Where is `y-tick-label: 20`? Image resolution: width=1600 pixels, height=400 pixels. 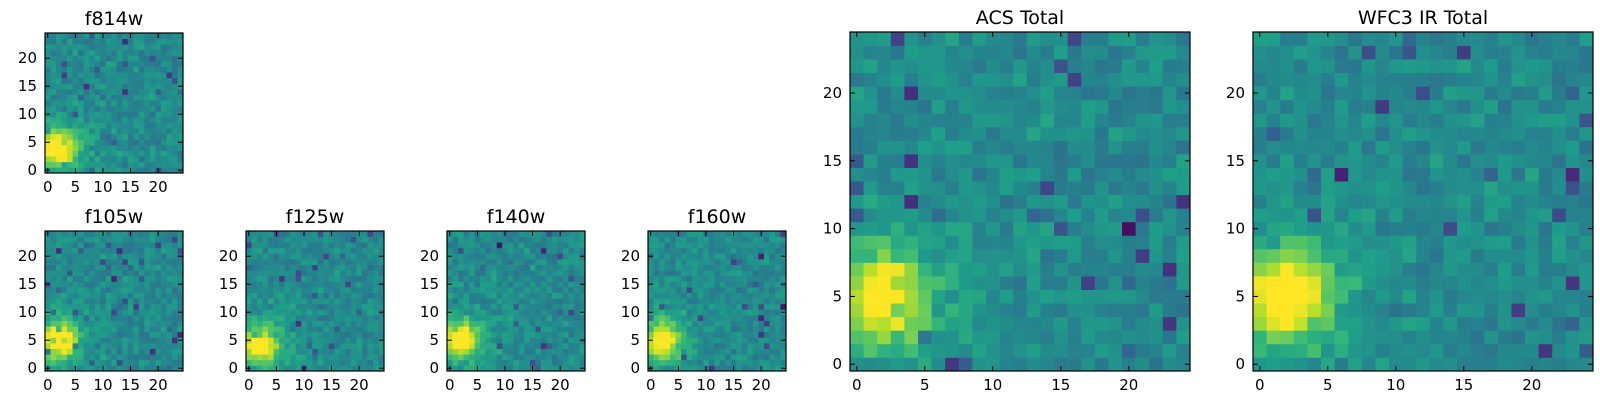
y-tick-label: 20 is located at coordinates (27, 58).